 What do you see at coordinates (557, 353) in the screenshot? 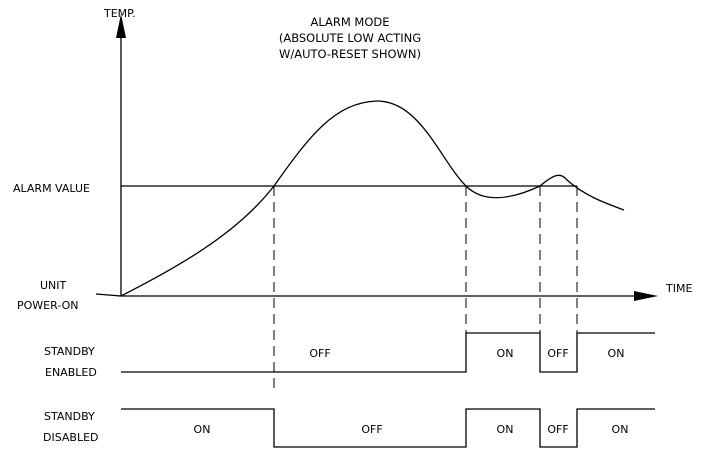
I see `standby-enabled-state-3: OFF` at bounding box center [557, 353].